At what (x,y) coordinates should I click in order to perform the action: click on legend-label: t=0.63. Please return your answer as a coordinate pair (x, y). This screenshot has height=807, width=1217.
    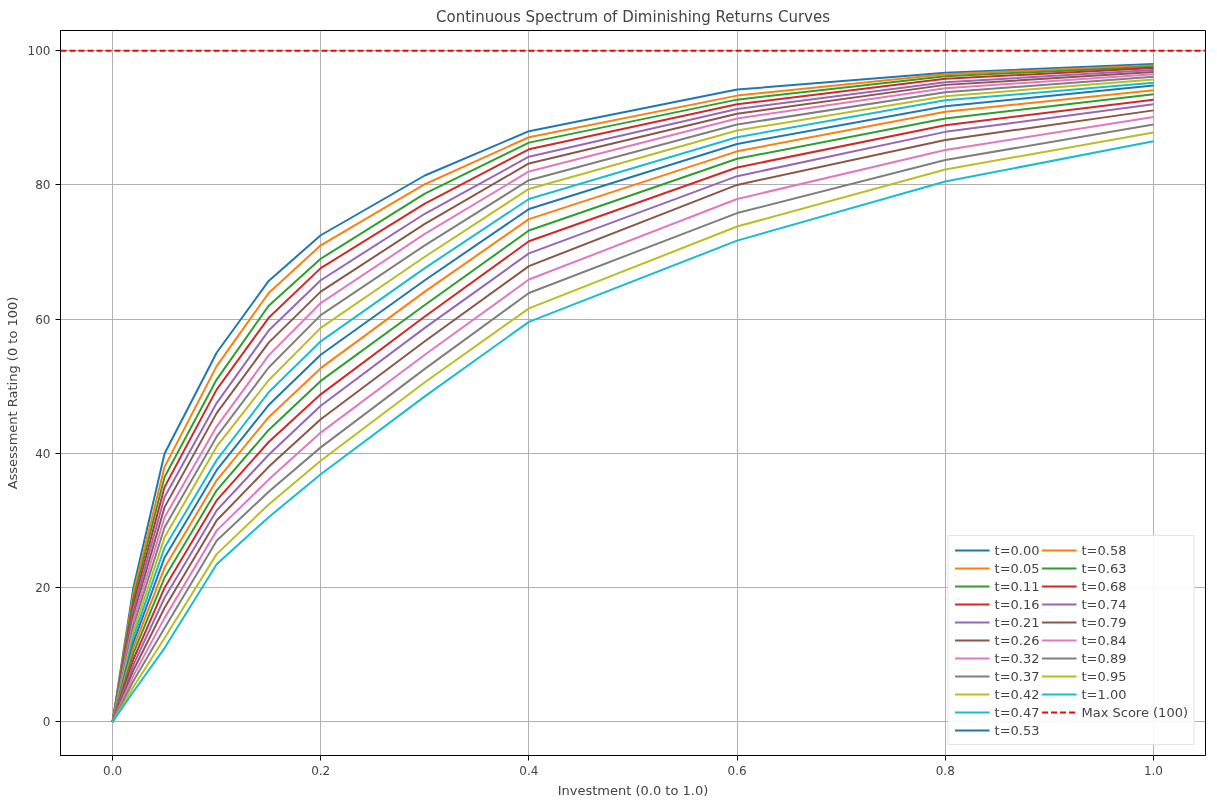
    Looking at the image, I should click on (1104, 568).